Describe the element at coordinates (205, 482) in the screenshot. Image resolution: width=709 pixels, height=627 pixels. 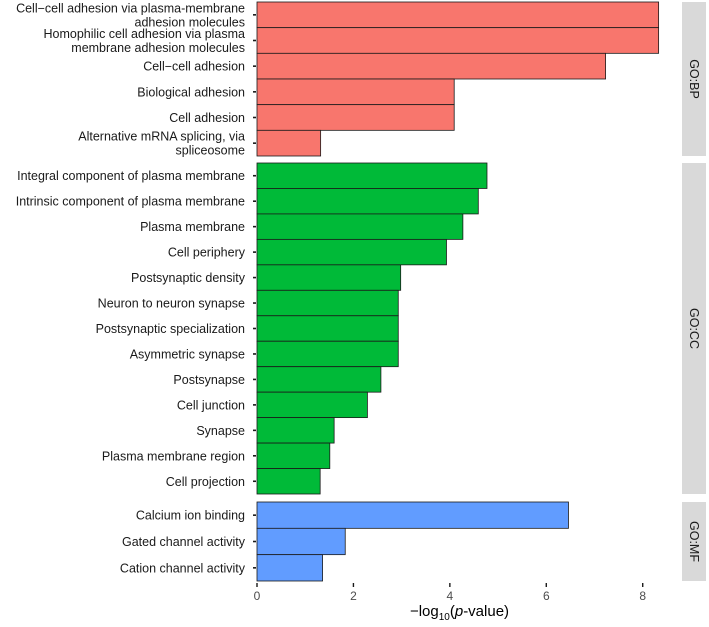
I see `category-label: Cell projection` at that location.